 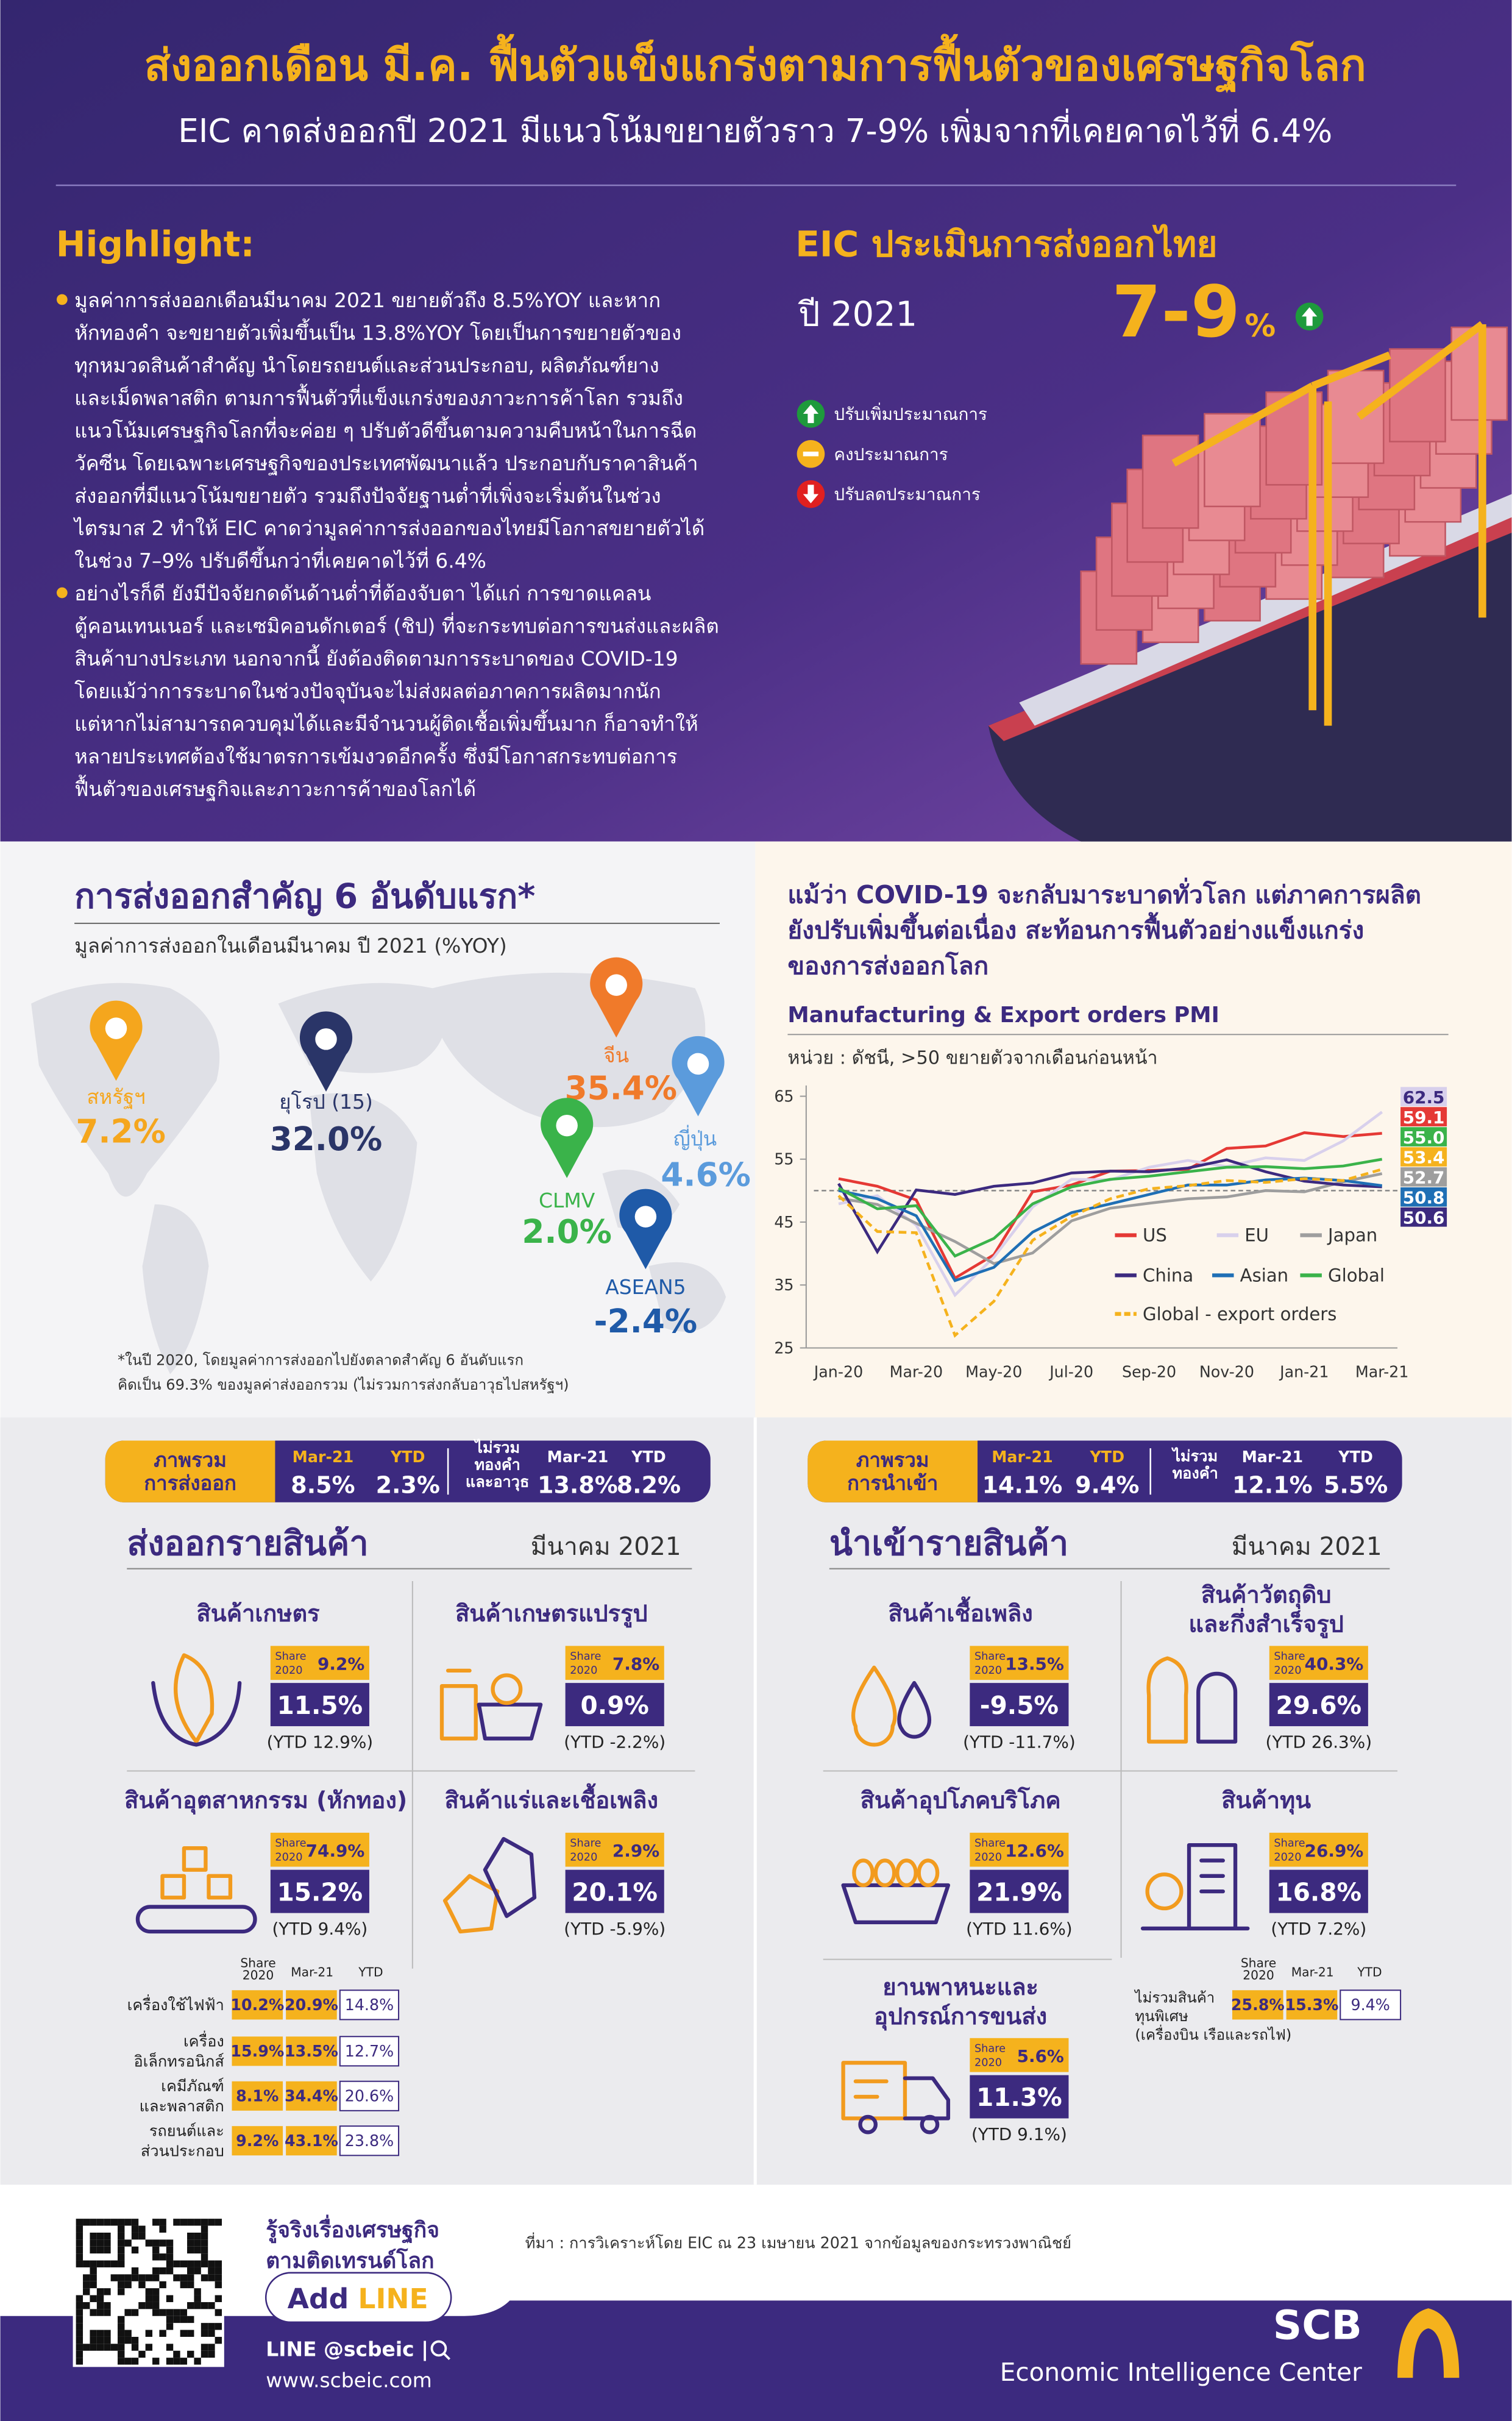 I want to click on map-pin, so click(x=117, y=1040).